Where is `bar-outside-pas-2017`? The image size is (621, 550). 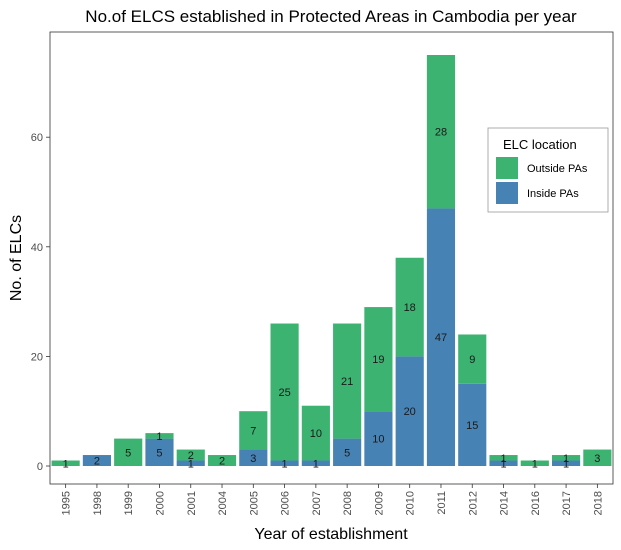 bar-outside-pas-2017 is located at coordinates (566, 458).